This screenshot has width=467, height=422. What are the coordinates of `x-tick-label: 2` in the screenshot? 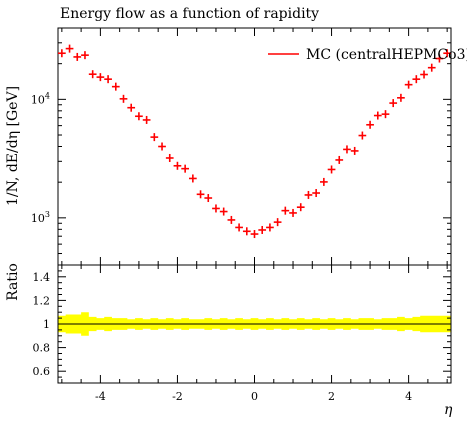 It's located at (331, 396).